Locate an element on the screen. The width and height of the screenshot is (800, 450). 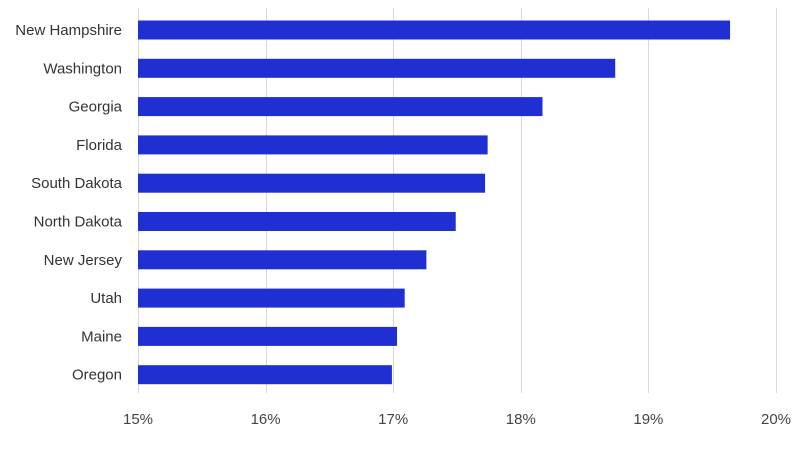
category-label: New Jersey is located at coordinates (83, 260).